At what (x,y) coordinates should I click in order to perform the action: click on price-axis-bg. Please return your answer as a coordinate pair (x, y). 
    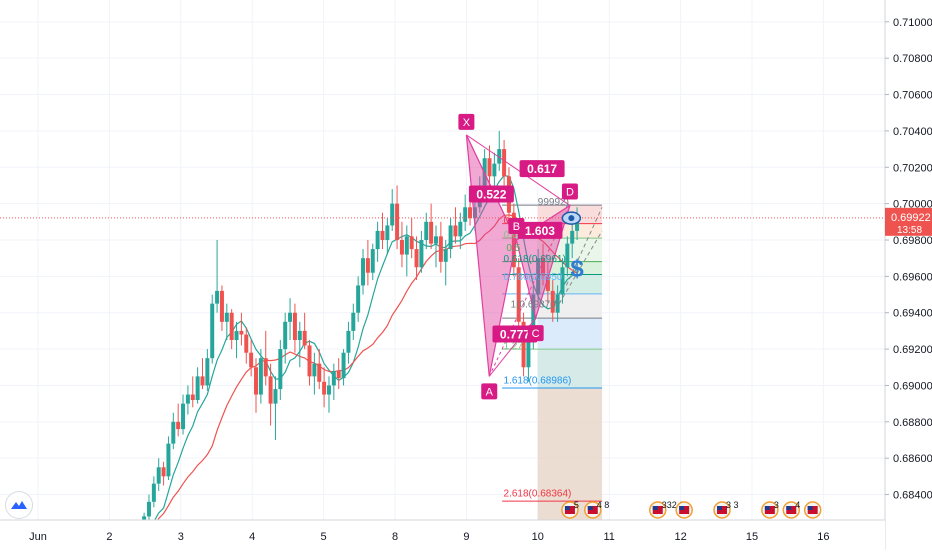
    Looking at the image, I should click on (908, 275).